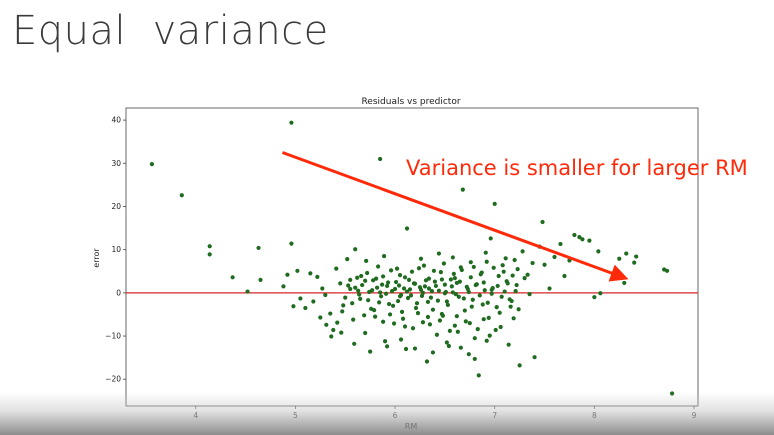 The width and height of the screenshot is (774, 435). Describe the element at coordinates (694, 415) in the screenshot. I see `x-tick-label: 9` at that location.